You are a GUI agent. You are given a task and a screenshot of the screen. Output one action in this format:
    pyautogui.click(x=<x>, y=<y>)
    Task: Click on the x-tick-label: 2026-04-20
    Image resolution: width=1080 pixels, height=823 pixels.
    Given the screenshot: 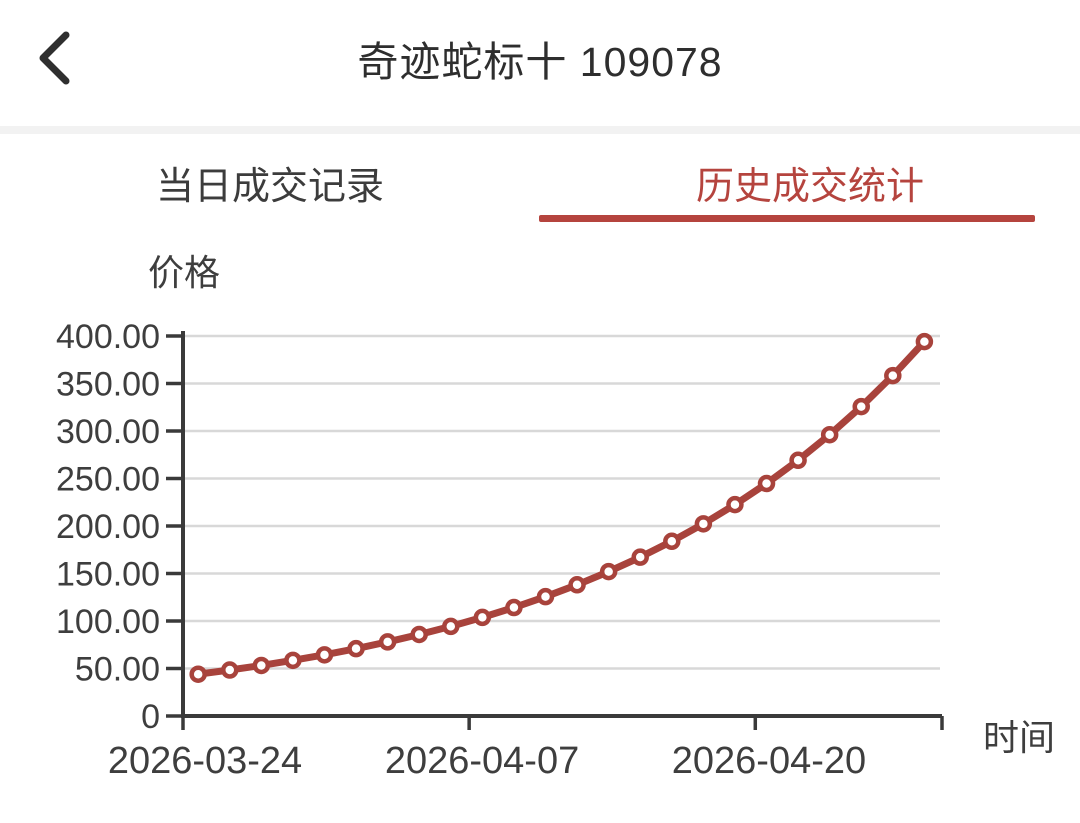 What is the action you would take?
    pyautogui.click(x=769, y=761)
    